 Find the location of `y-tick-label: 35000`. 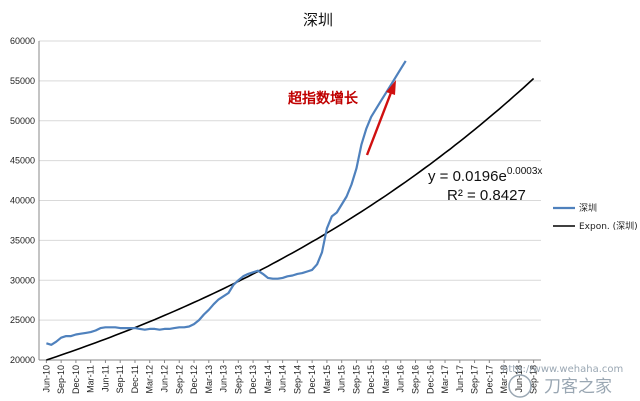

y-tick-label: 35000 is located at coordinates (22, 240).